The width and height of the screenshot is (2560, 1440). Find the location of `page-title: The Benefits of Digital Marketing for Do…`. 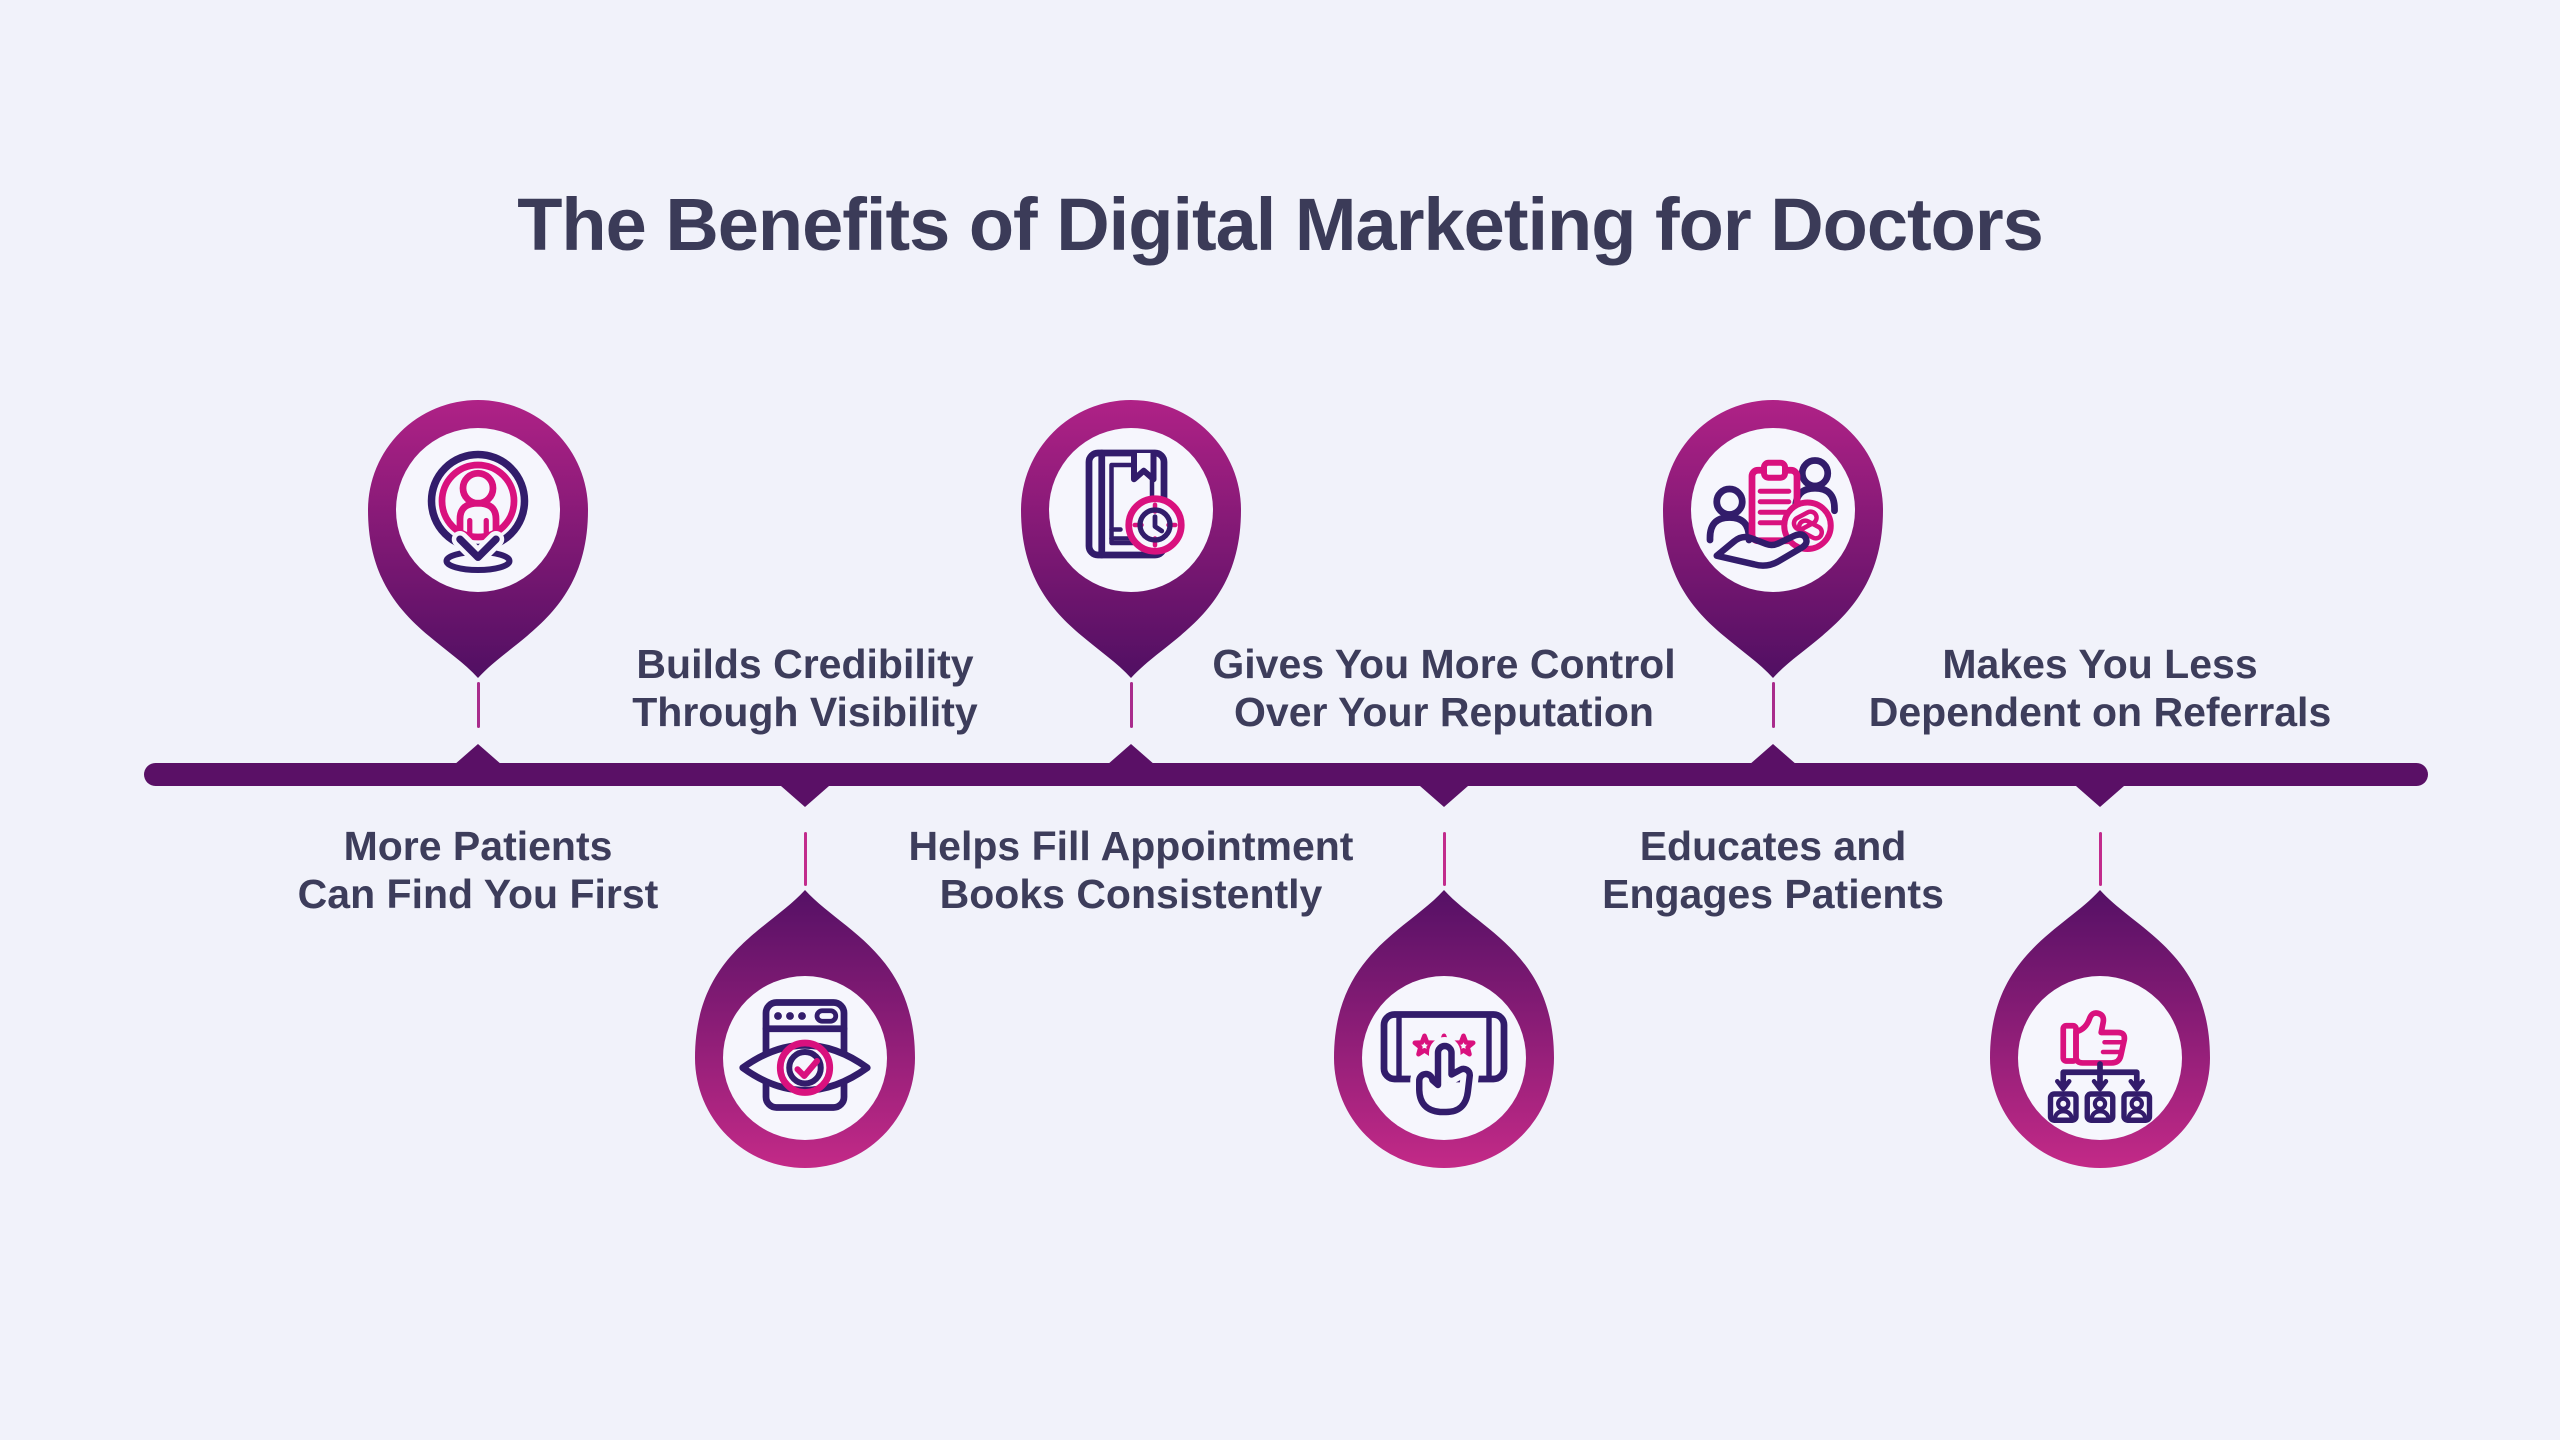

page-title: The Benefits of Digital Marketing for Do… is located at coordinates (1280, 224).